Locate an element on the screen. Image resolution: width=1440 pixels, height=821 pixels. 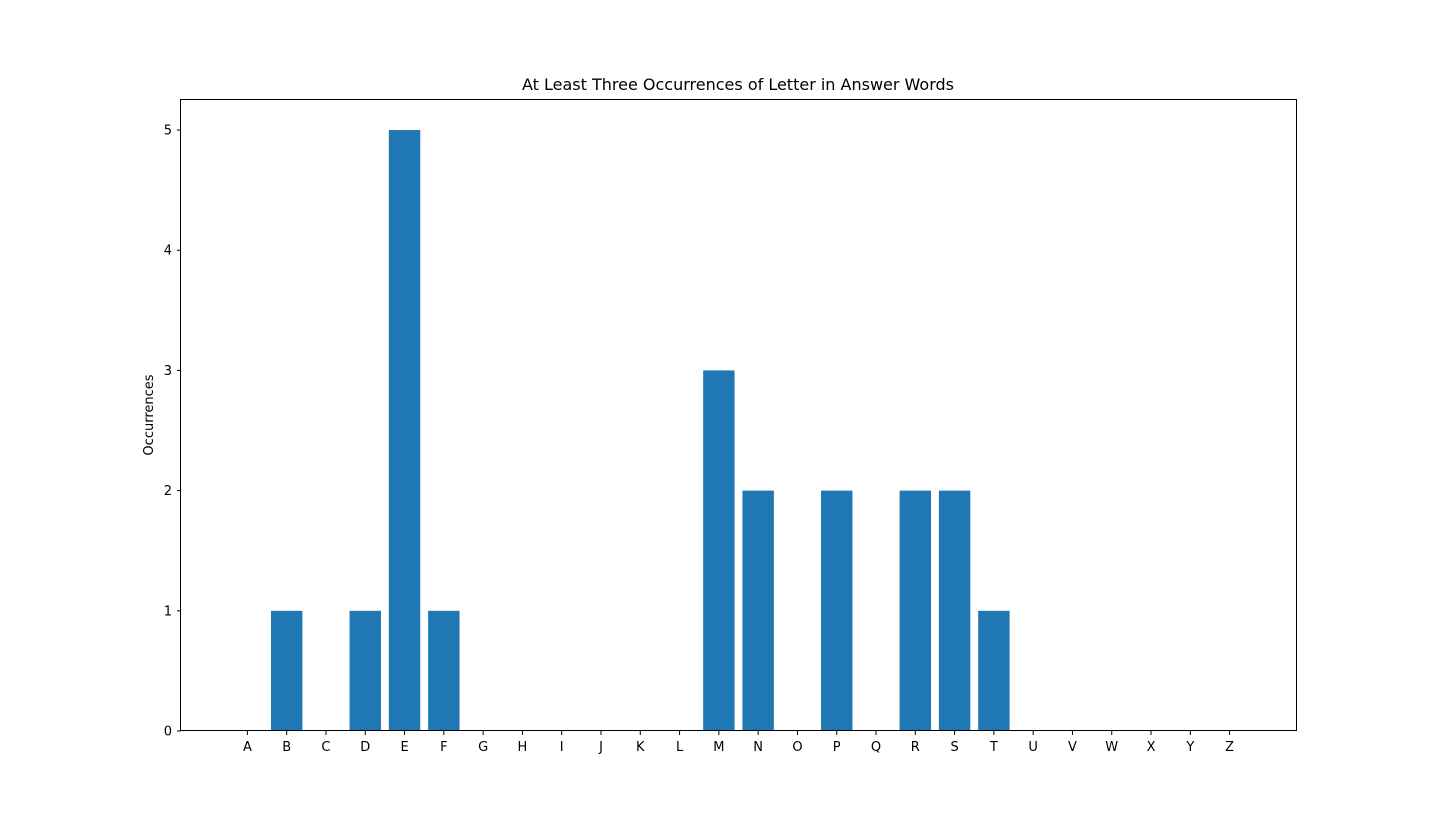
y-tick-label: 1 is located at coordinates (168, 611).